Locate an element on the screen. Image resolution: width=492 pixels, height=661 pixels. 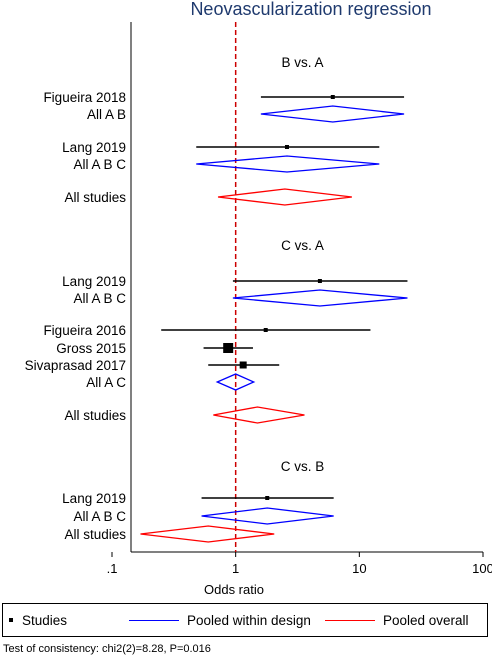
x-tick-label: 100 is located at coordinates (482, 568).